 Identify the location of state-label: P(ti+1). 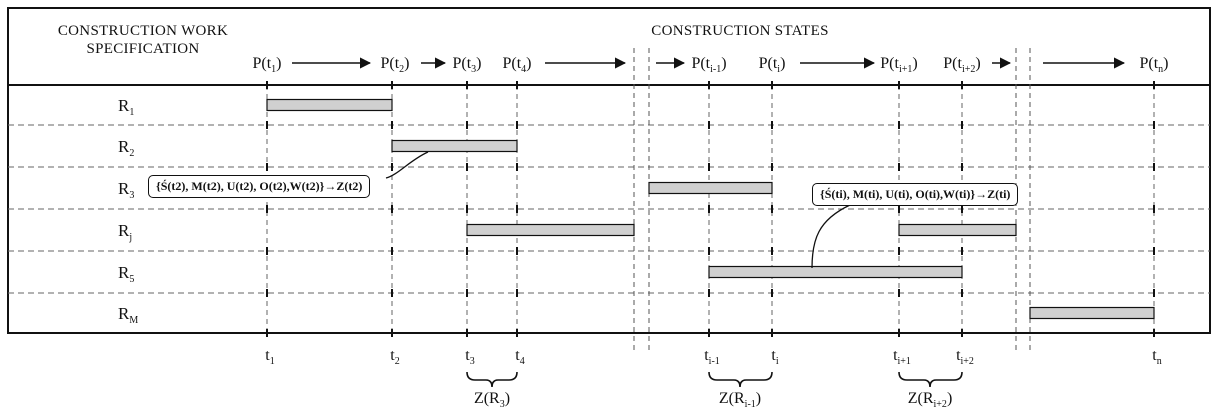
(898, 65).